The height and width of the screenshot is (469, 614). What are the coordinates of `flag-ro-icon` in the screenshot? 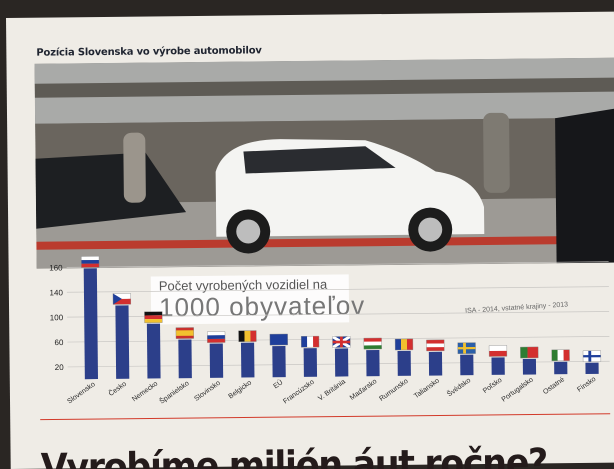 It's located at (404, 344).